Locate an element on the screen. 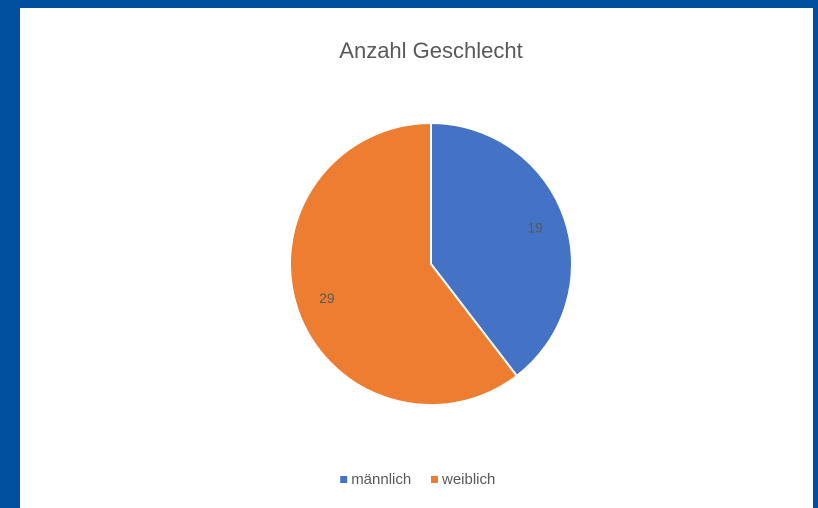 This screenshot has height=508, width=818. legend-label: weiblich is located at coordinates (468, 479).